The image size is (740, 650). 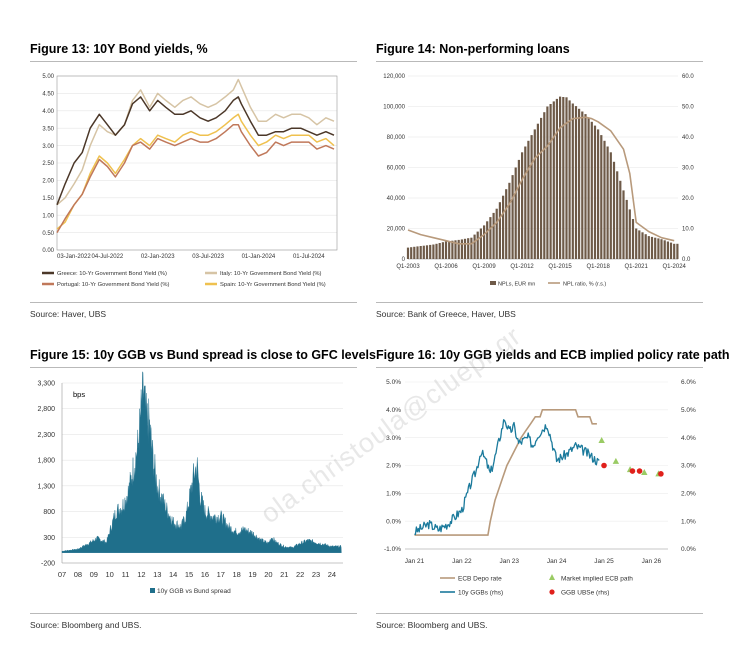 I want to click on y-tick-label: 800, so click(x=49, y=512).